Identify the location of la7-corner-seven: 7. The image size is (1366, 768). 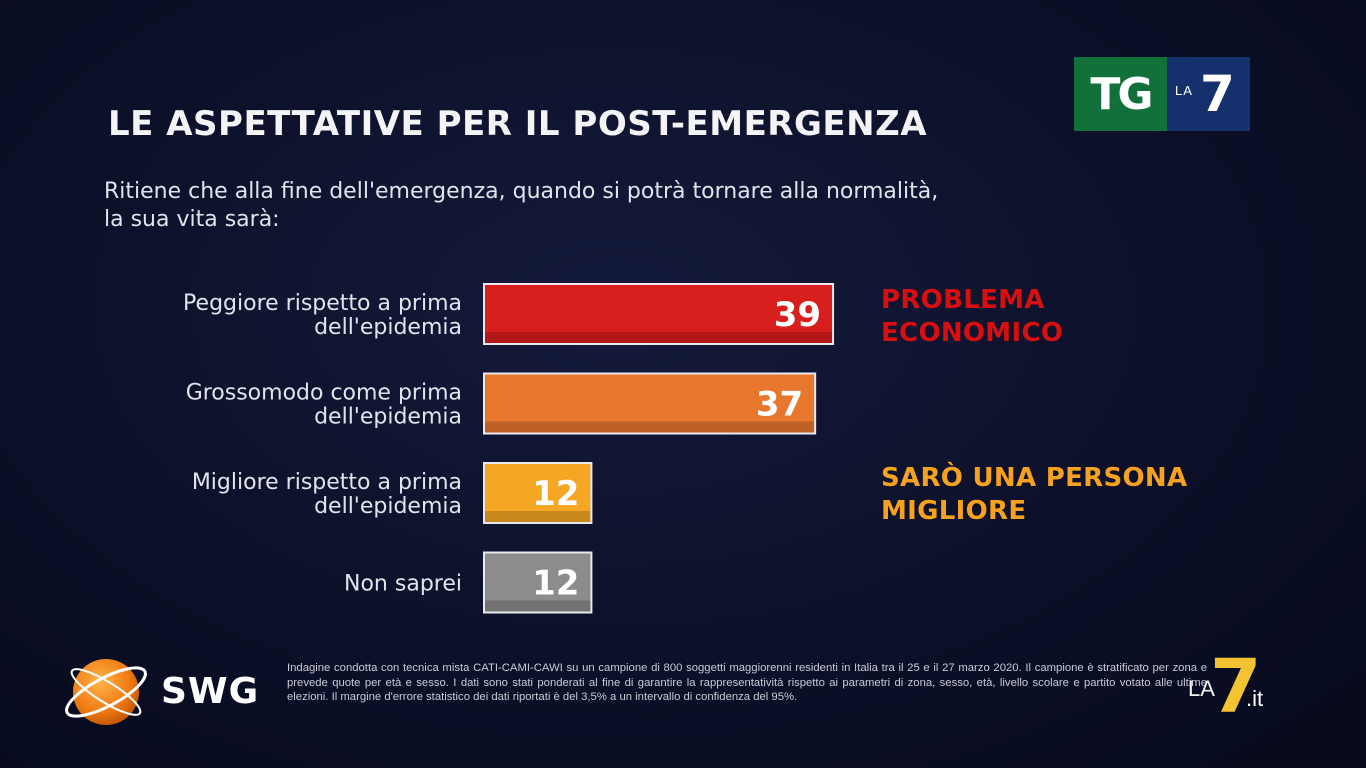
(1236, 687).